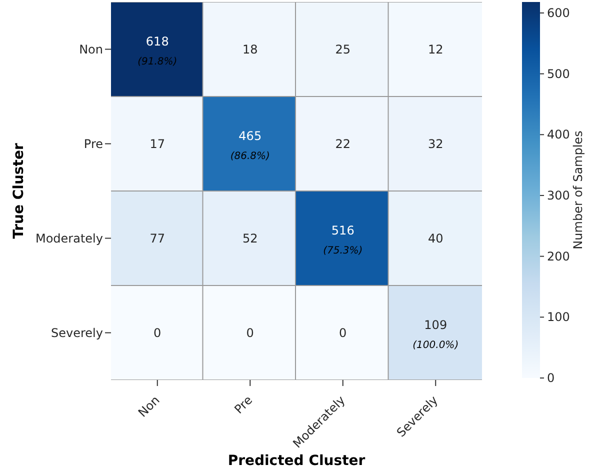 The height and width of the screenshot is (471, 589). Describe the element at coordinates (558, 256) in the screenshot. I see `color-bar-label: 200` at that location.